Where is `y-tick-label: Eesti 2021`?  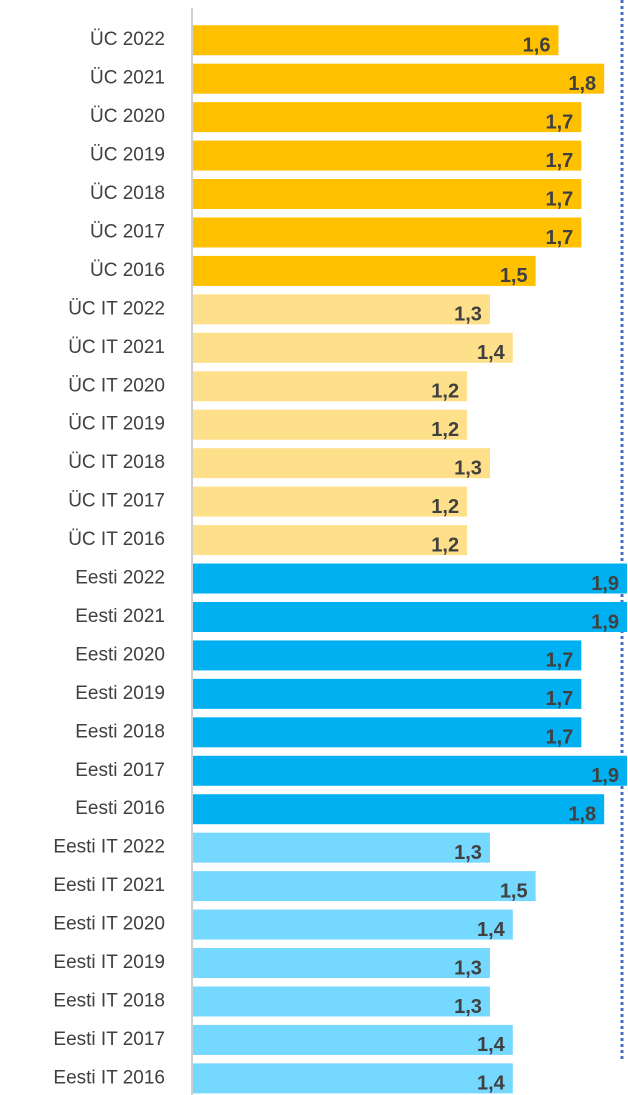
y-tick-label: Eesti 2021 is located at coordinates (120, 616).